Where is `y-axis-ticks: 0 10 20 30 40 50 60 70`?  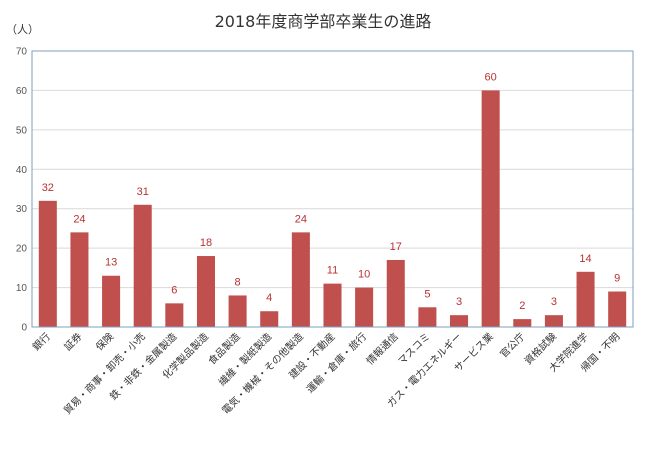 y-axis-ticks: 0 10 20 30 40 50 60 70 is located at coordinates (22, 190).